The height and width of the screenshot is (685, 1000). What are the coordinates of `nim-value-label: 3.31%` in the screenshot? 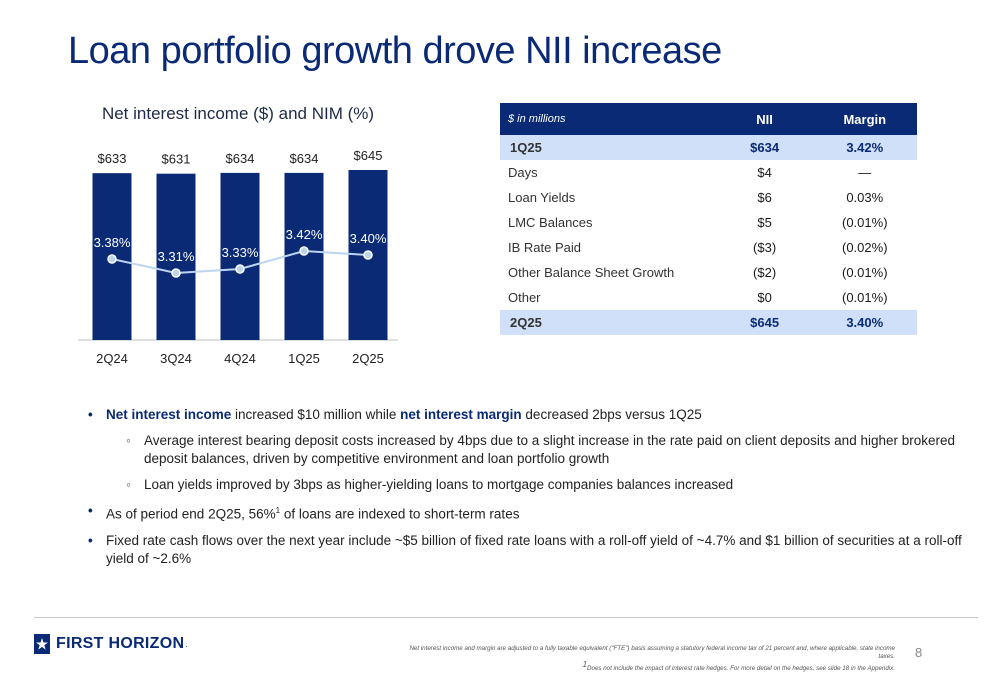 It's located at (176, 256).